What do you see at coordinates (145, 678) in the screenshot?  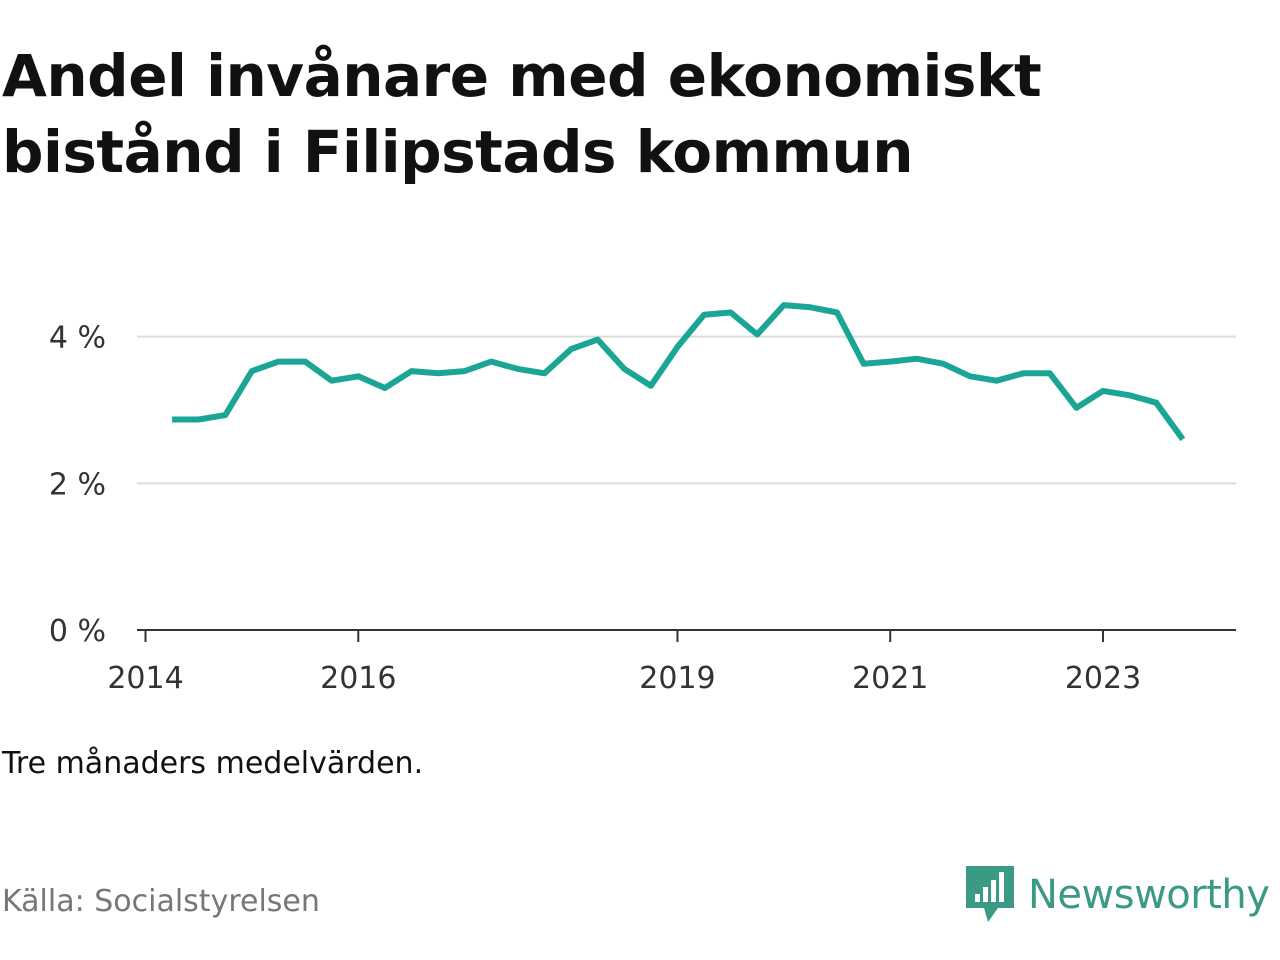 I see `x-tick-label: 2014` at bounding box center [145, 678].